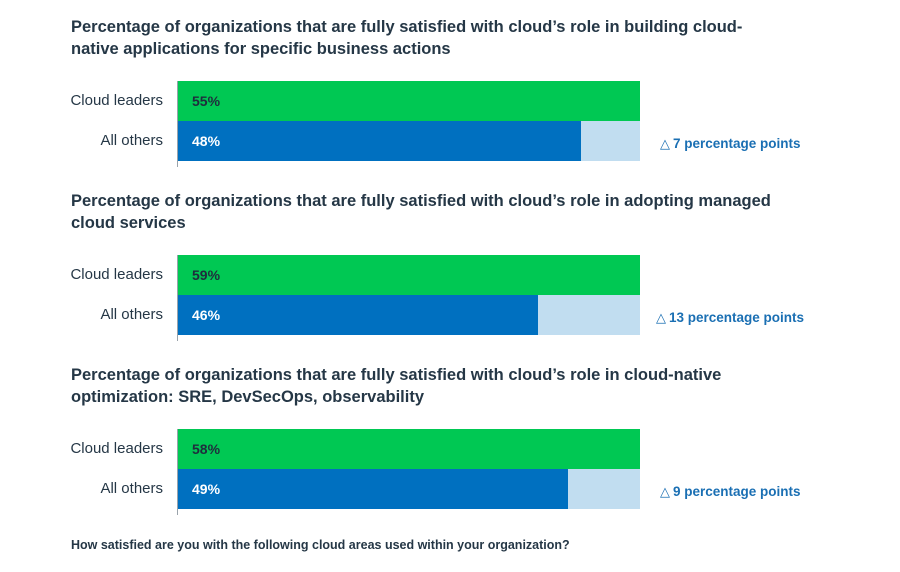 The width and height of the screenshot is (900, 572). What do you see at coordinates (206, 275) in the screenshot?
I see `bar-value-label-cloud-leaders: 59%` at bounding box center [206, 275].